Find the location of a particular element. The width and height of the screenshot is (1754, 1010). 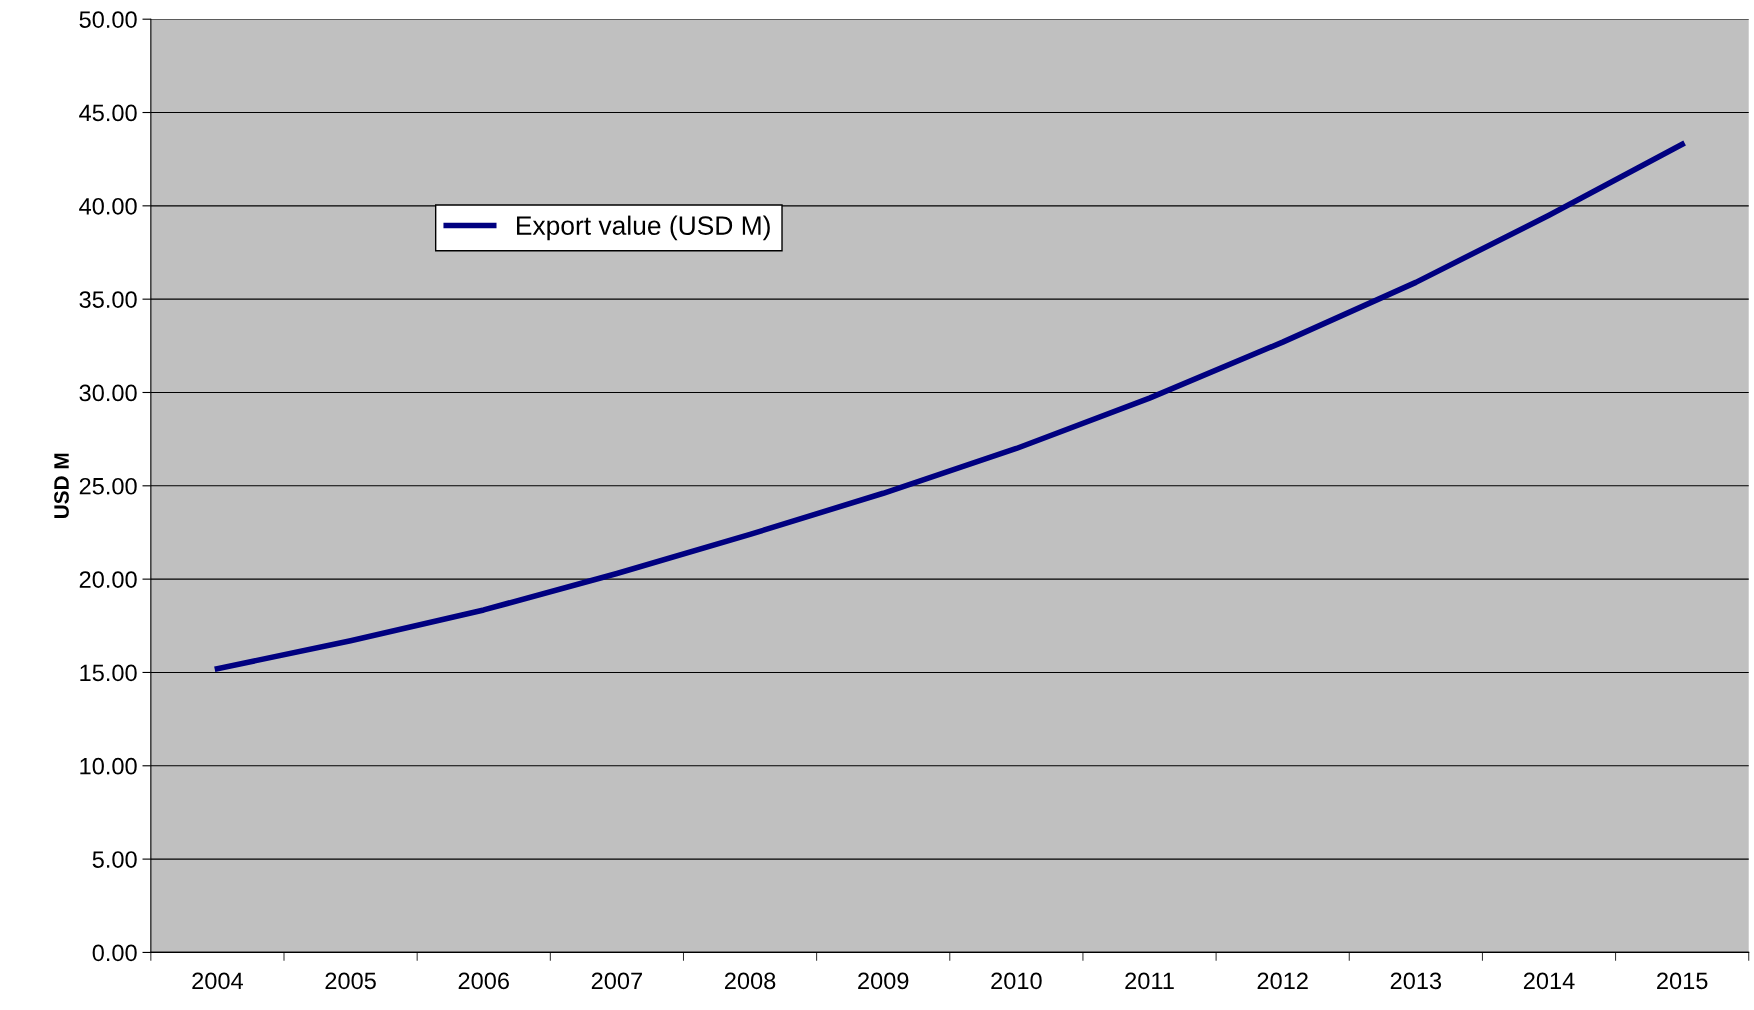

y-tick-label: 10.00 is located at coordinates (108, 766).